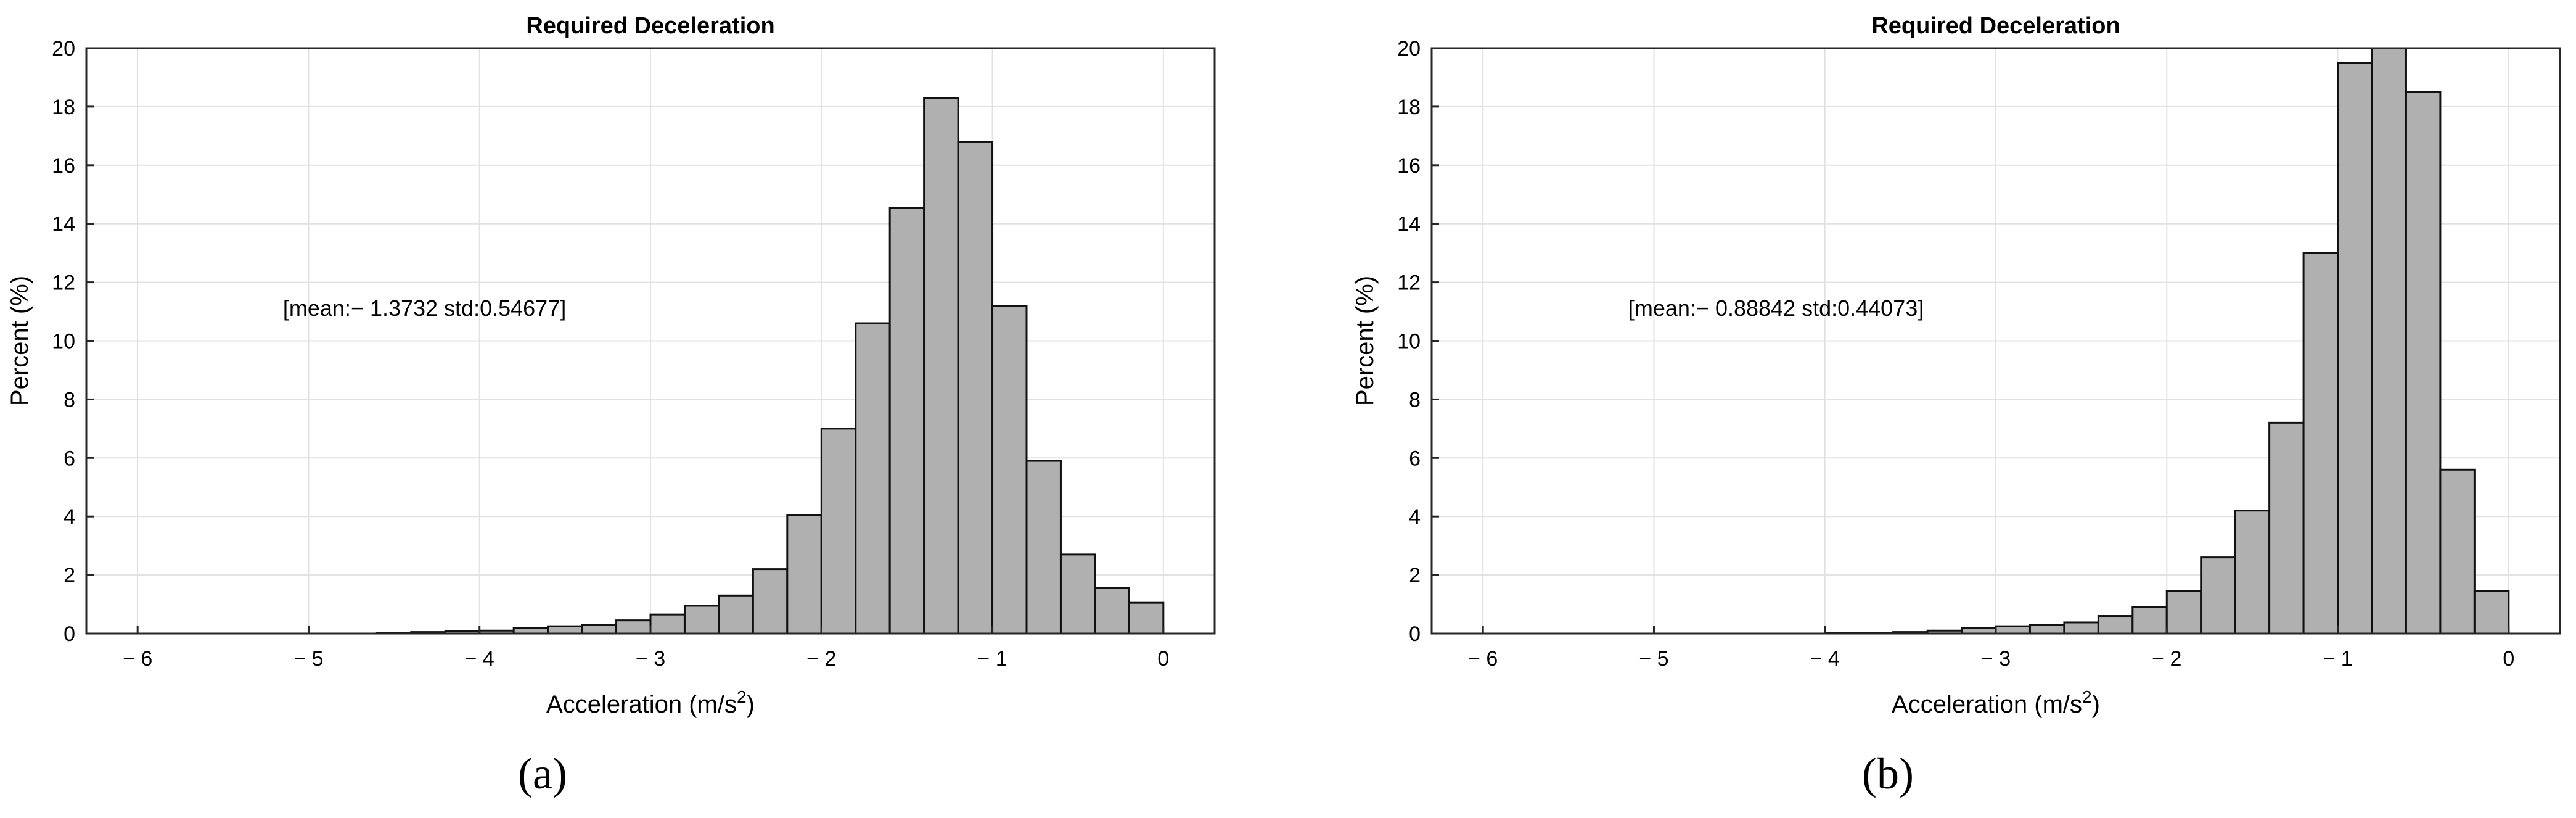  I want to click on panel-label: (a), so click(542, 773).